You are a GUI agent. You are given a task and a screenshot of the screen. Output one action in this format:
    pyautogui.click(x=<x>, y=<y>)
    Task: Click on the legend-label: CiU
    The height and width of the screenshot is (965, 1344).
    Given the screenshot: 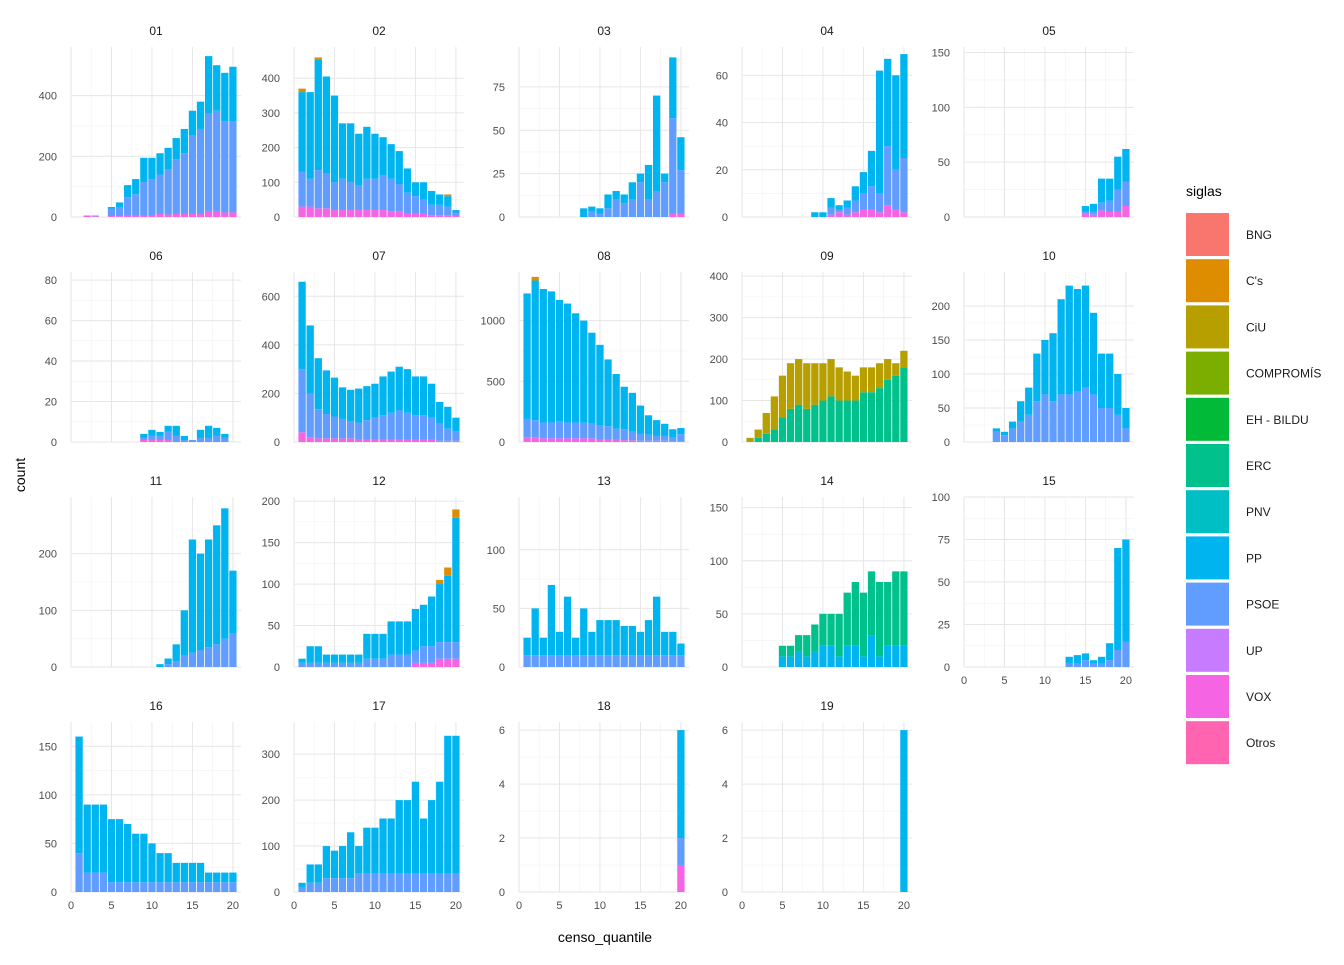 What is the action you would take?
    pyautogui.click(x=1256, y=327)
    